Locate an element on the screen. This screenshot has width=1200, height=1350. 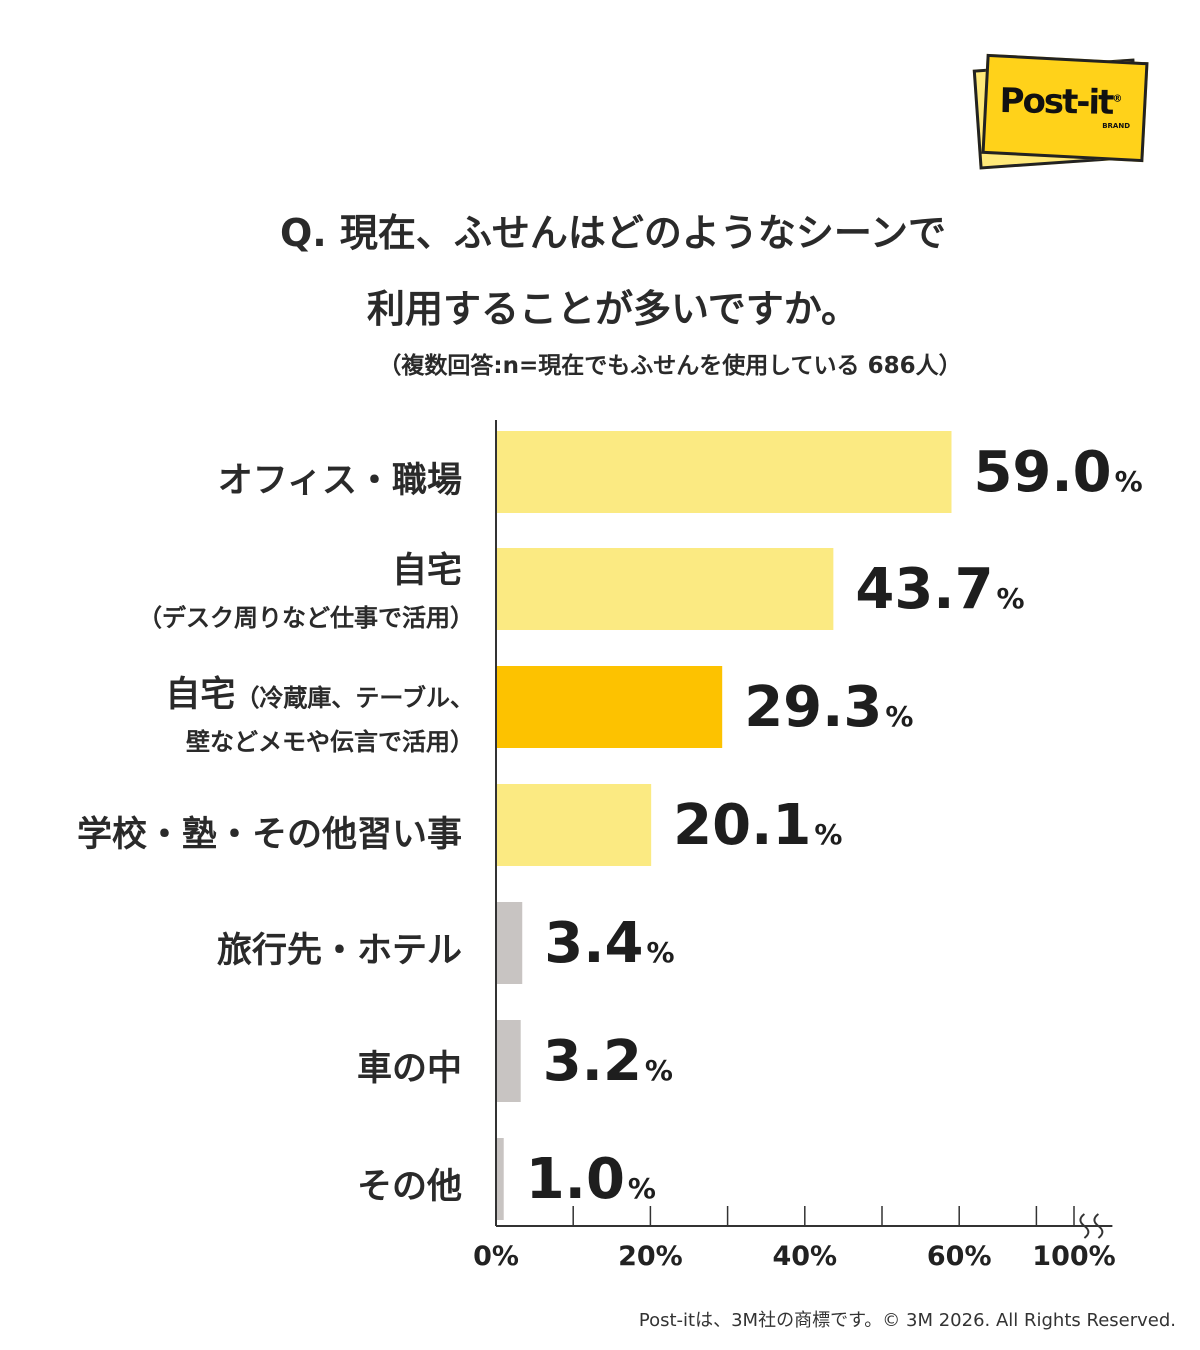
x-tick-label-40: 40% is located at coordinates (804, 1256).